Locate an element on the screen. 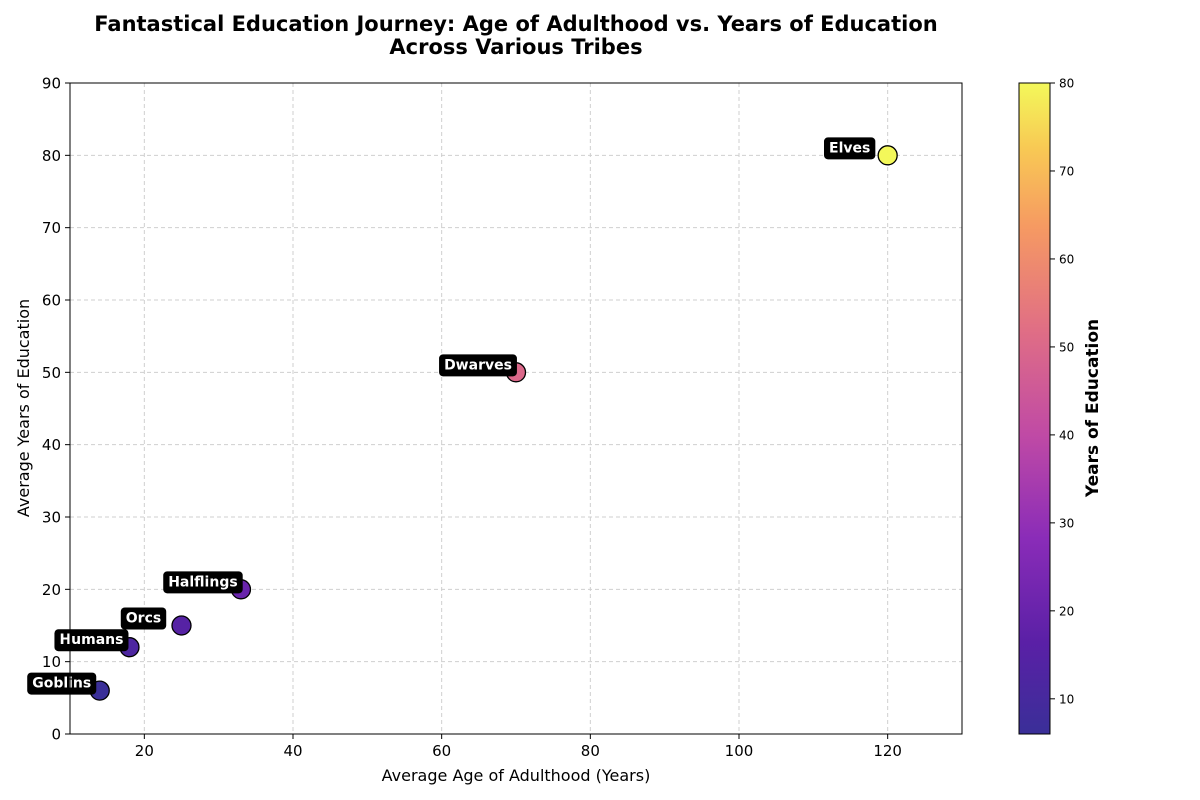 This screenshot has height=800, width=1200. svg-text: Humans is located at coordinates (91, 640).